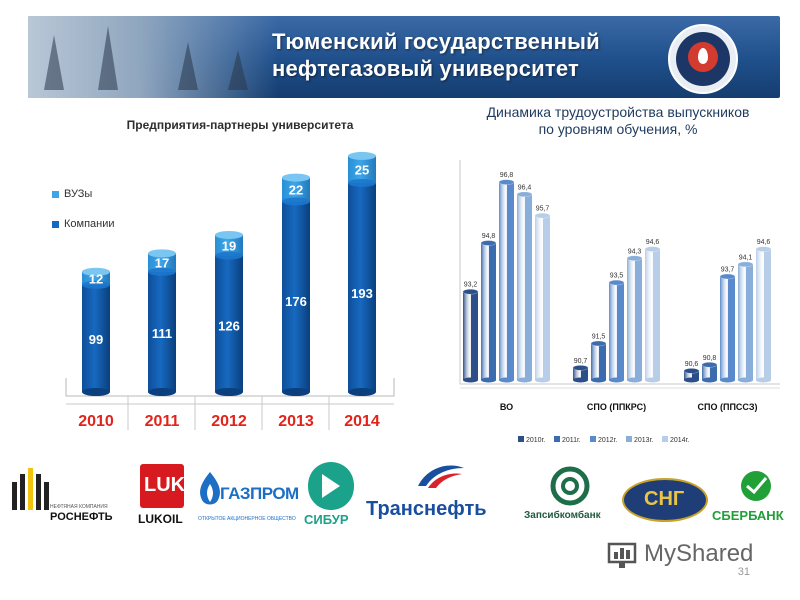 The image size is (800, 600). Describe the element at coordinates (665, 500) in the screenshot. I see `sng-badge-icon: СНГ` at that location.